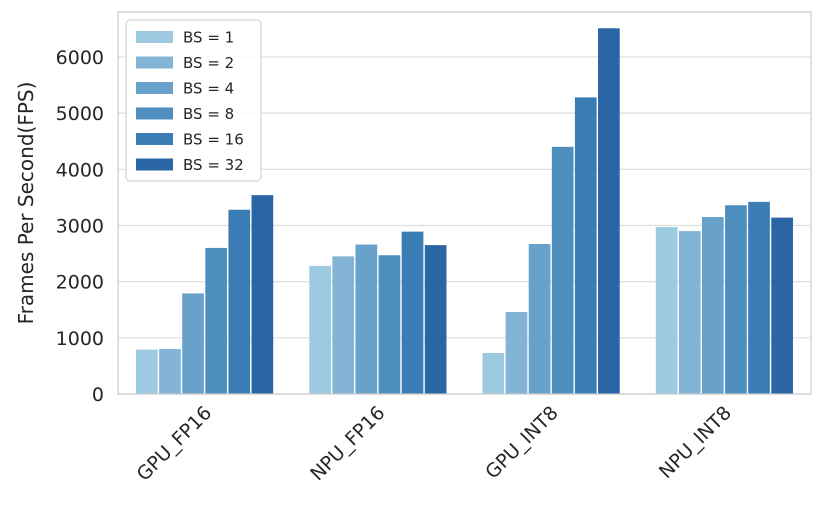  Describe the element at coordinates (80, 58) in the screenshot. I see `y-tick-label: 6000` at that location.